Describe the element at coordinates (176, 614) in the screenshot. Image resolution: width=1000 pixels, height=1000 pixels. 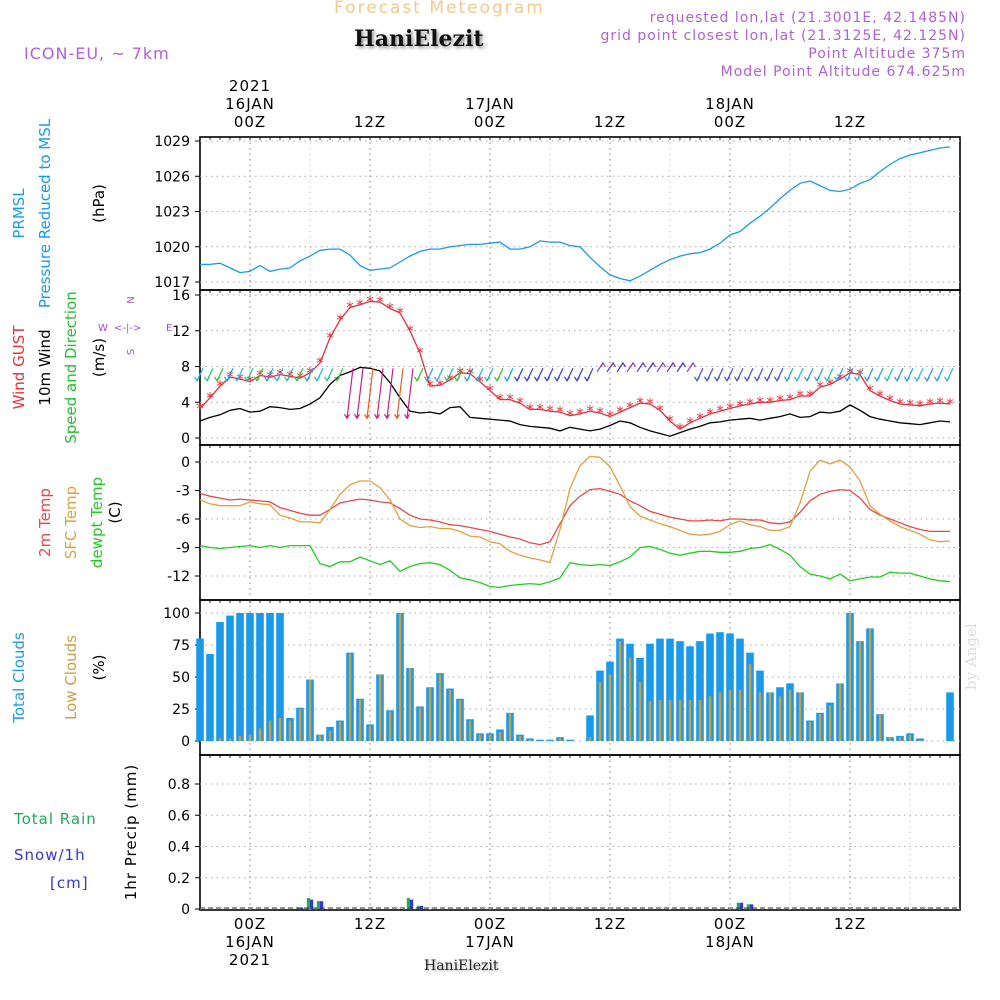
I see `y-tick-label: 100` at that location.